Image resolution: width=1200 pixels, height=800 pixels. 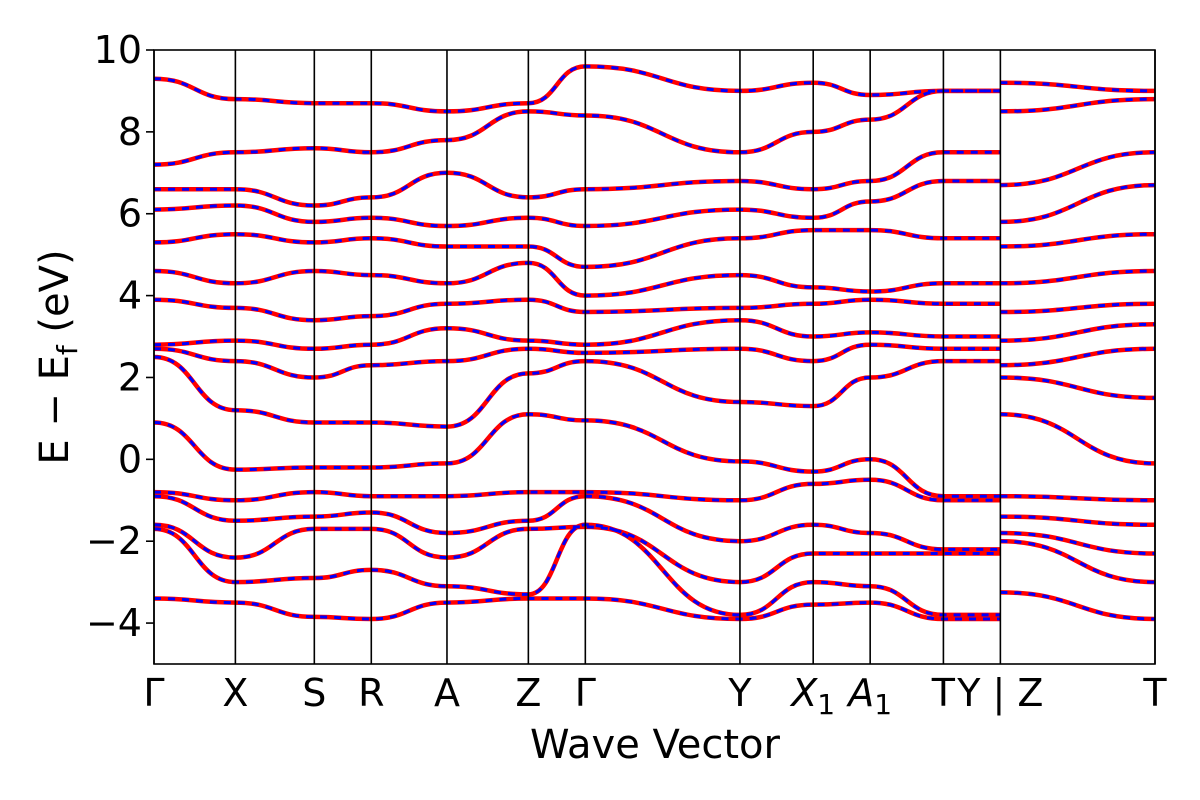 What do you see at coordinates (739, 693) in the screenshot?
I see `x-tick-label-7: Y` at bounding box center [739, 693].